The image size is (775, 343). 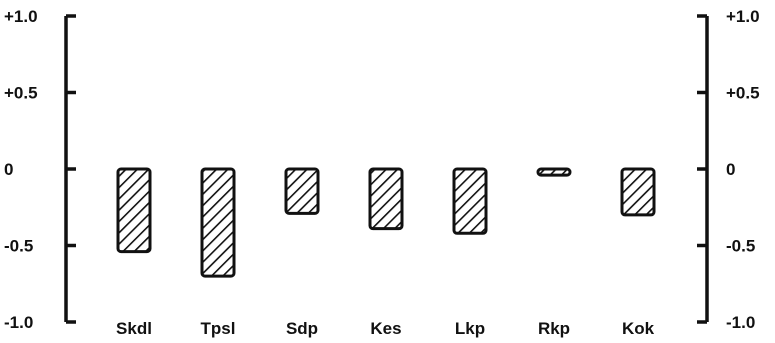 What do you see at coordinates (740, 246) in the screenshot?
I see `right-tick-label: -0.5` at bounding box center [740, 246].